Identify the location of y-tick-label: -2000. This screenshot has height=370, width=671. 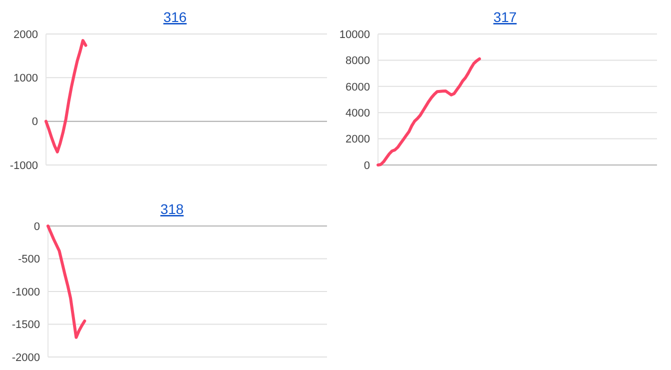
(26, 358).